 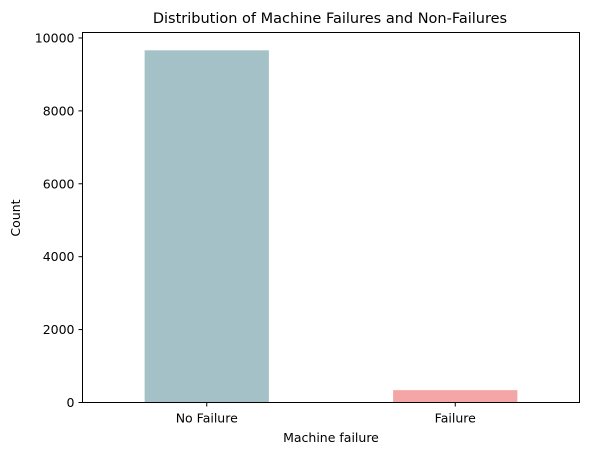 I want to click on bar-failure, so click(x=455, y=396).